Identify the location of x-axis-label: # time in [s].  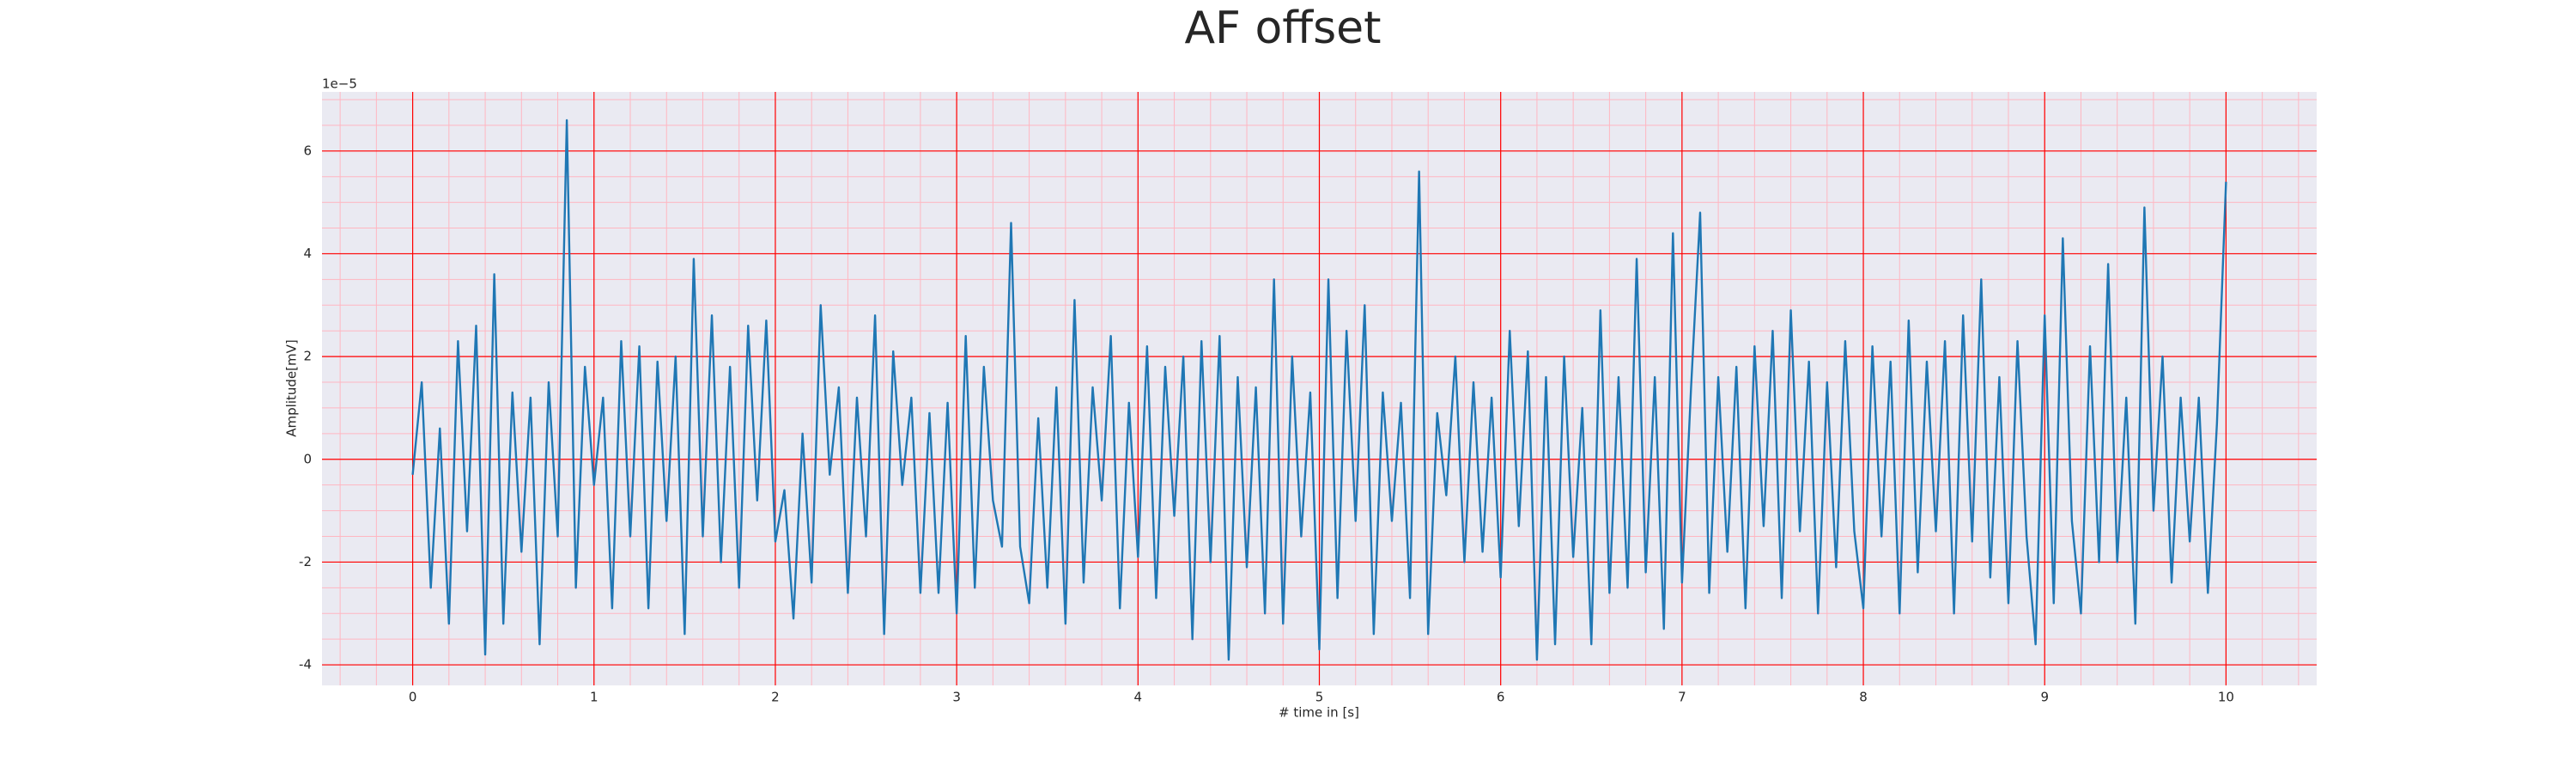
(1319, 713).